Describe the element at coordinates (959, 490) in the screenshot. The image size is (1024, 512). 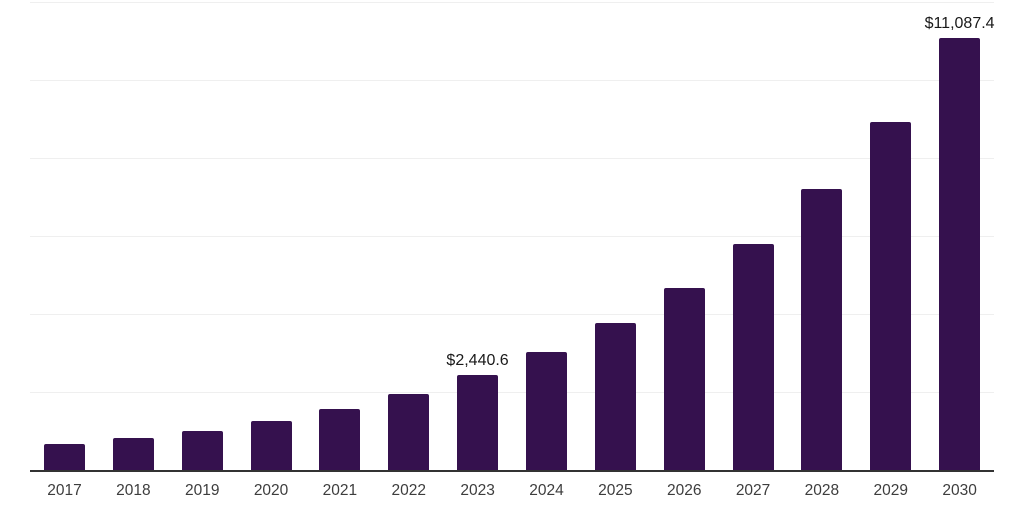
I see `x-axis-label-2030: 2030` at that location.